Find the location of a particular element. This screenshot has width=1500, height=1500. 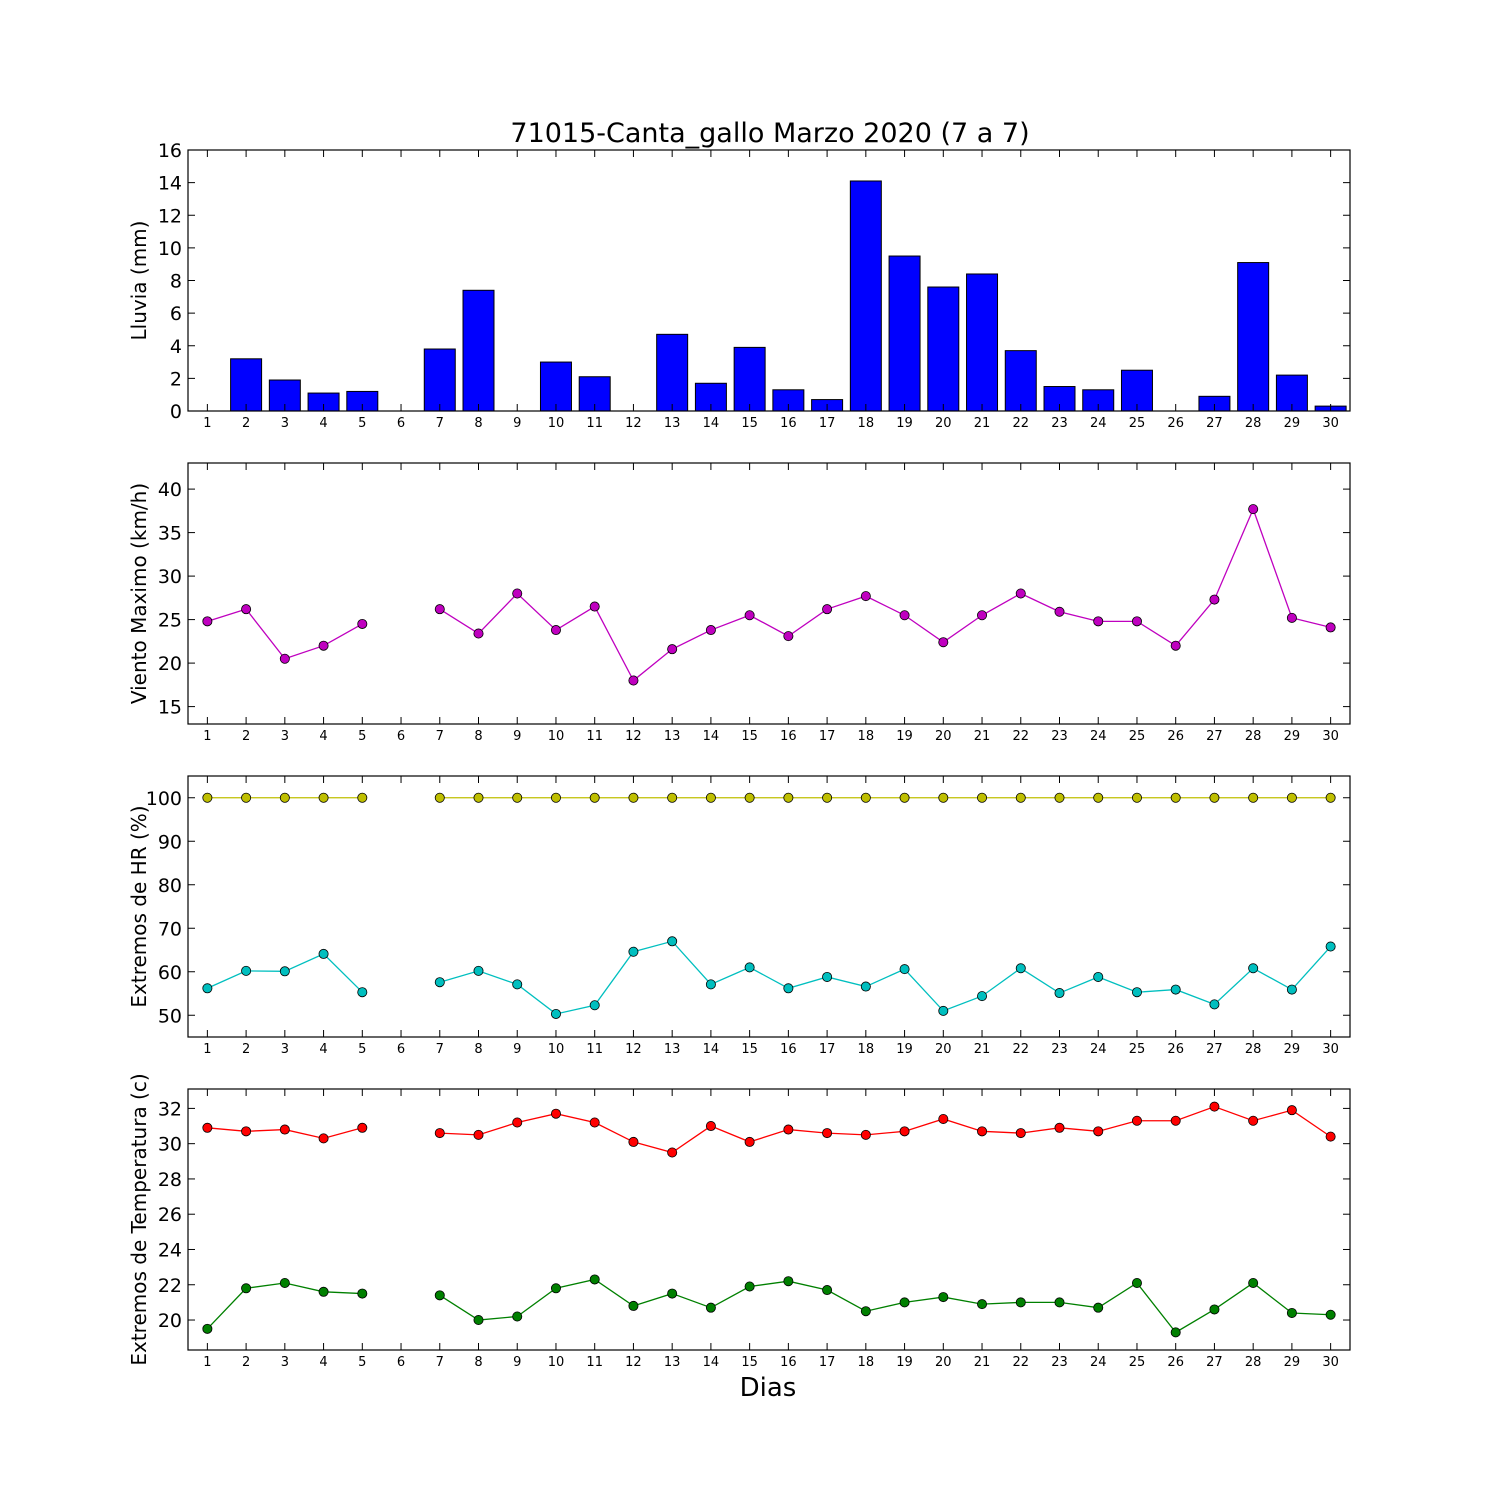

x-tick-label-temperatura: 28 is located at coordinates (1253, 1362).